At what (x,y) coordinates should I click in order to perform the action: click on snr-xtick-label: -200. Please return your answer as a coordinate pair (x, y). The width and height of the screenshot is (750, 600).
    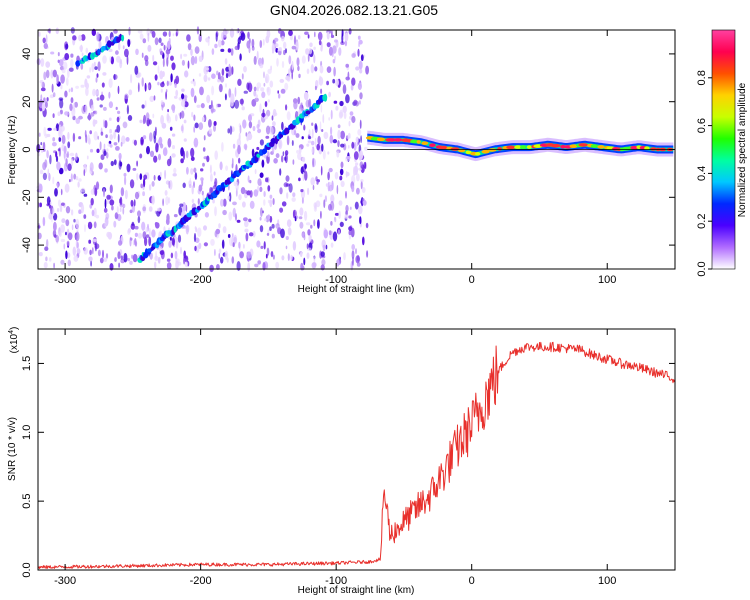
    Looking at the image, I should click on (201, 581).